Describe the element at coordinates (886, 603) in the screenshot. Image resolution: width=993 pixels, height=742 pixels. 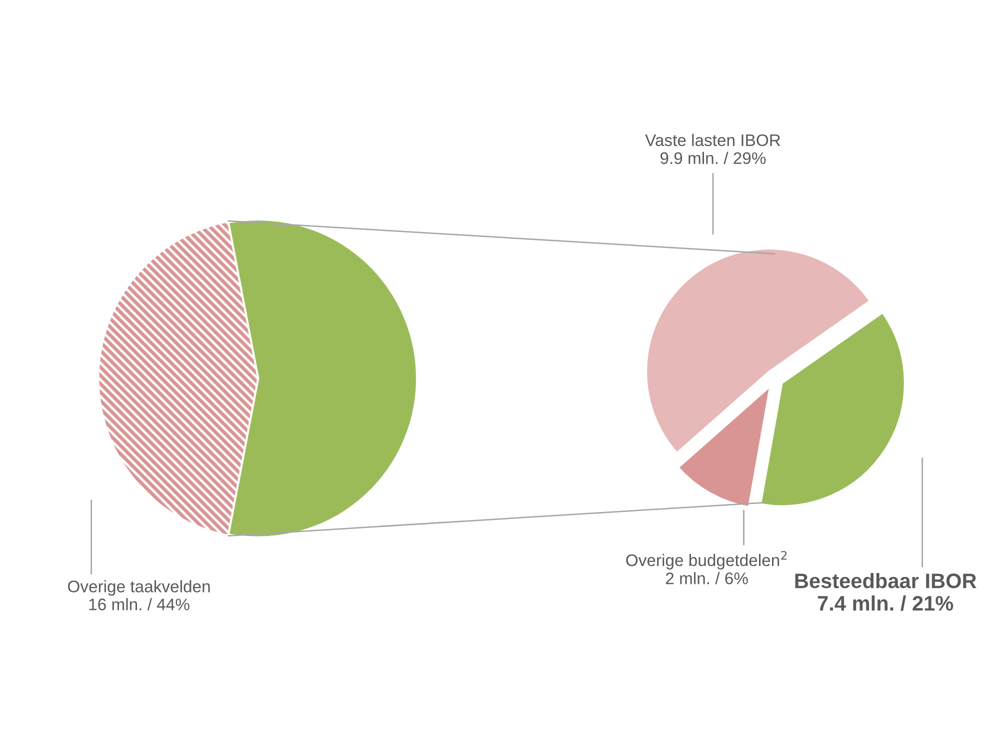
I see `data-label: 7.4 mln. / 21%` at that location.